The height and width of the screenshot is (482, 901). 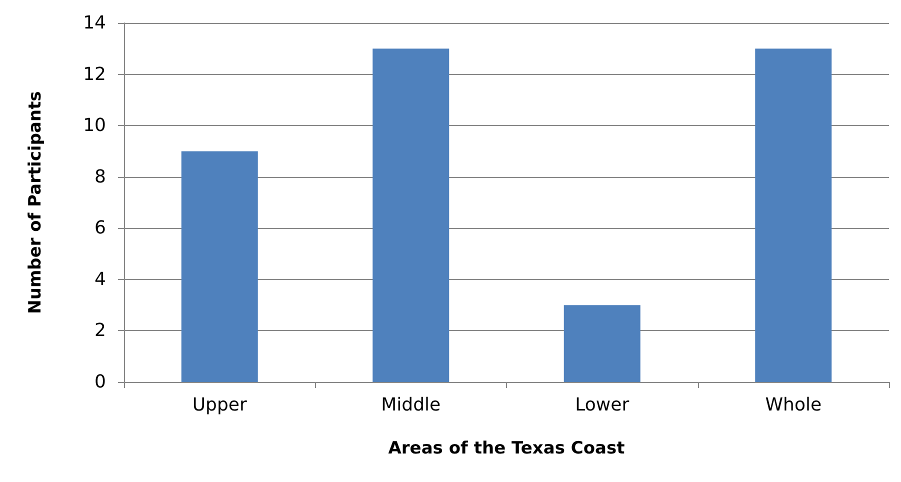 I want to click on x-axis-title: Areas of the Texas Coast, so click(x=506, y=448).